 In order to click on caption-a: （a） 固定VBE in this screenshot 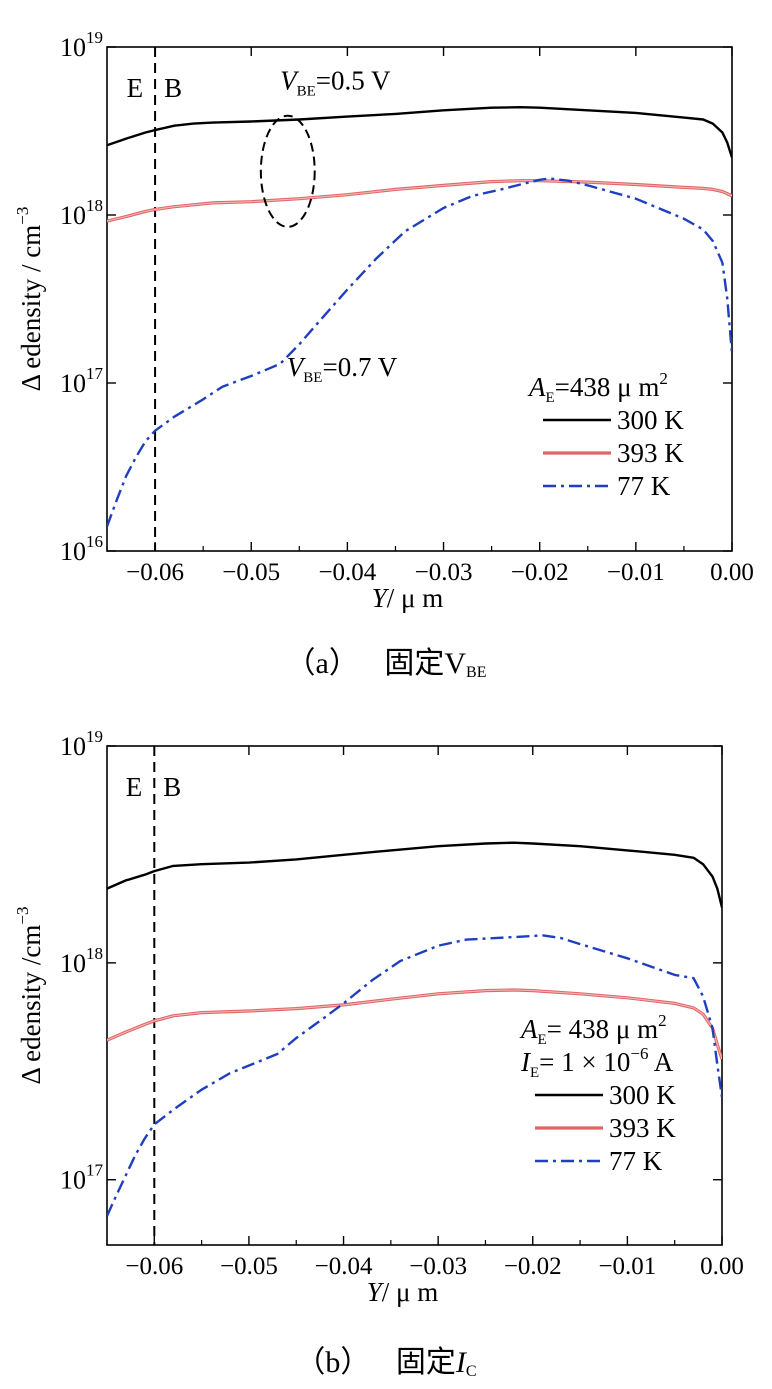, I will do `click(386, 660)`.